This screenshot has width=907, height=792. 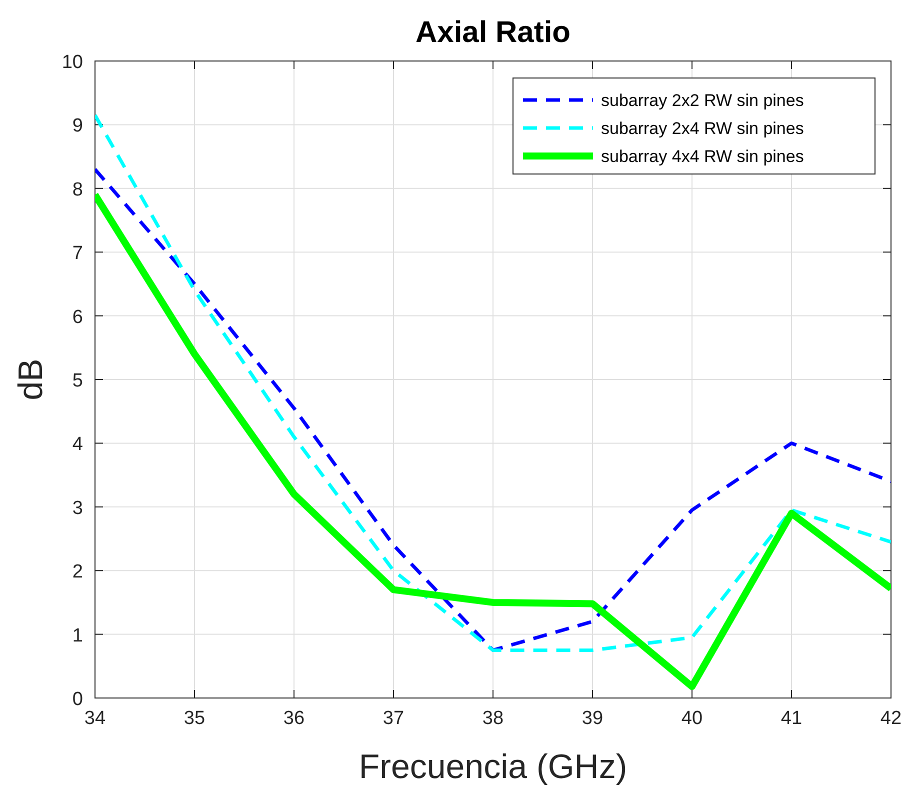 I want to click on x-tick-label: 40, so click(x=692, y=718).